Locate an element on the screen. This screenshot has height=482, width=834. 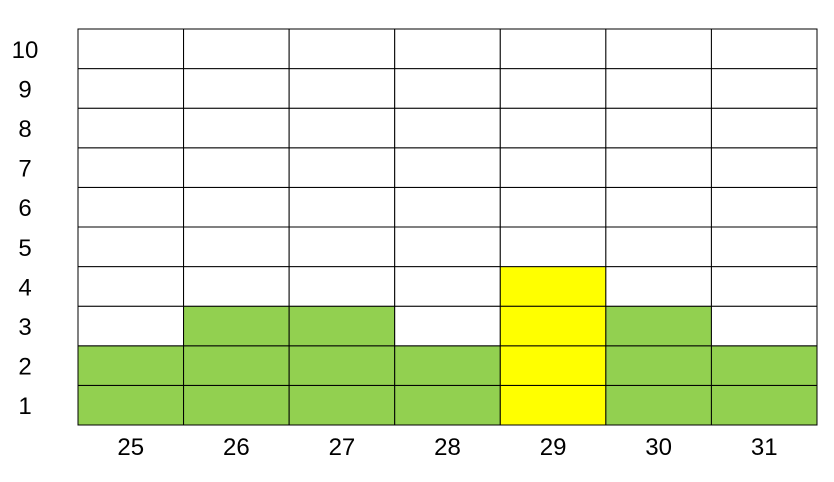
y-tick-label-7: 7 is located at coordinates (24, 169).